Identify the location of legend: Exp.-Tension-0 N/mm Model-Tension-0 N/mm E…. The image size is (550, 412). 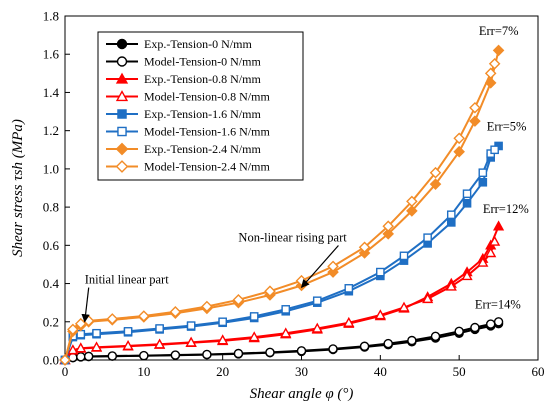
(200, 106).